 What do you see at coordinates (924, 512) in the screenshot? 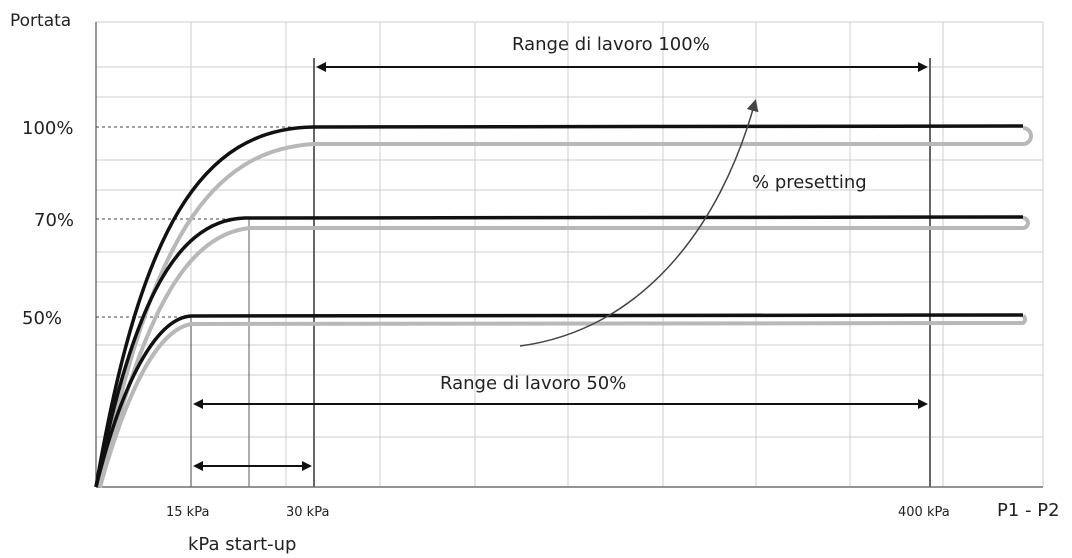
I see `x-tick-400: 400 kPa` at bounding box center [924, 512].